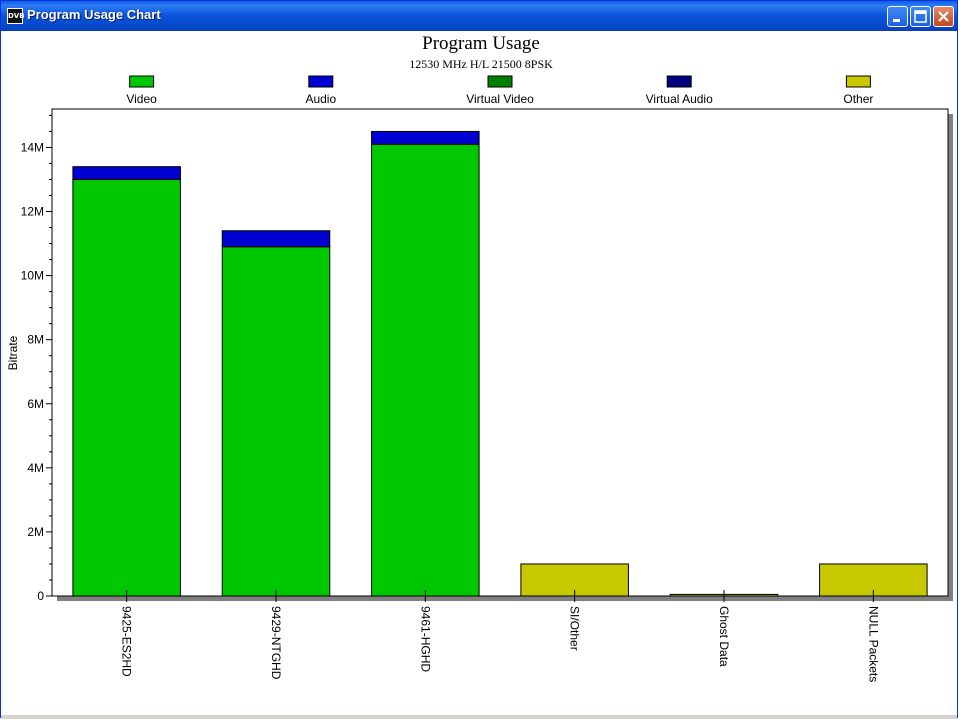 Image resolution: width=960 pixels, height=720 pixels. I want to click on legend-label: Virtual Video, so click(500, 99).